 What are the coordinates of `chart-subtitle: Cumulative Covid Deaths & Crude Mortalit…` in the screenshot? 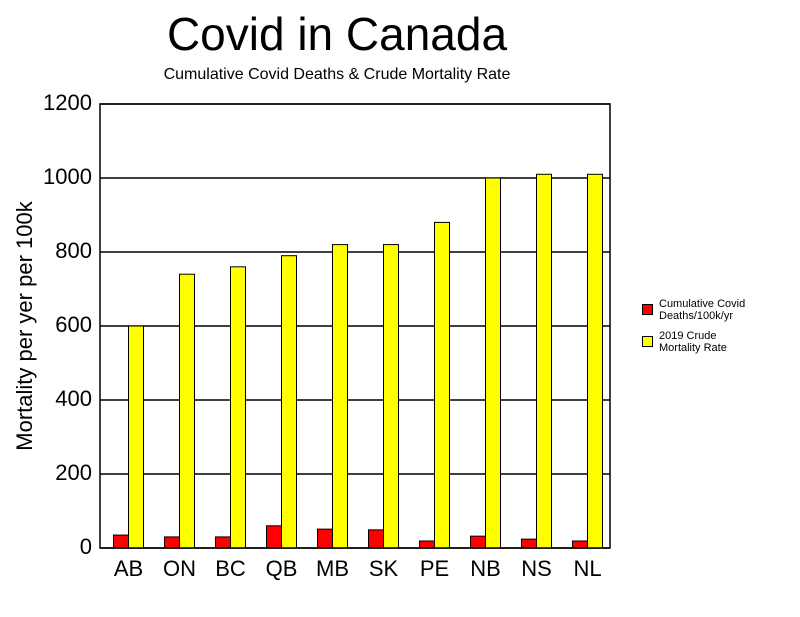 It's located at (337, 74).